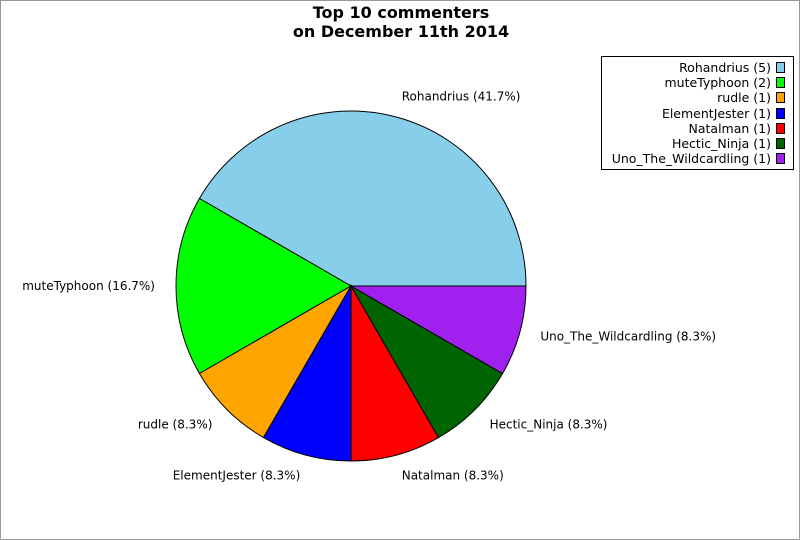 The width and height of the screenshot is (800, 540). What do you see at coordinates (453, 475) in the screenshot?
I see `pie-label-4: Natalman (8.3%)` at bounding box center [453, 475].